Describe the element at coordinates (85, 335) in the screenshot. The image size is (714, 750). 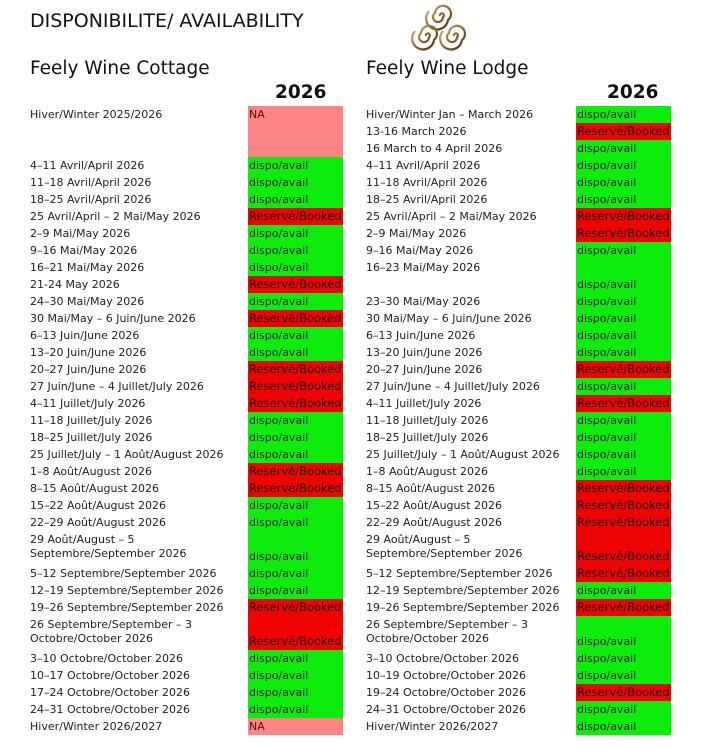
I see `cottage-row-label: 6–13 Juin/June 2026` at that location.